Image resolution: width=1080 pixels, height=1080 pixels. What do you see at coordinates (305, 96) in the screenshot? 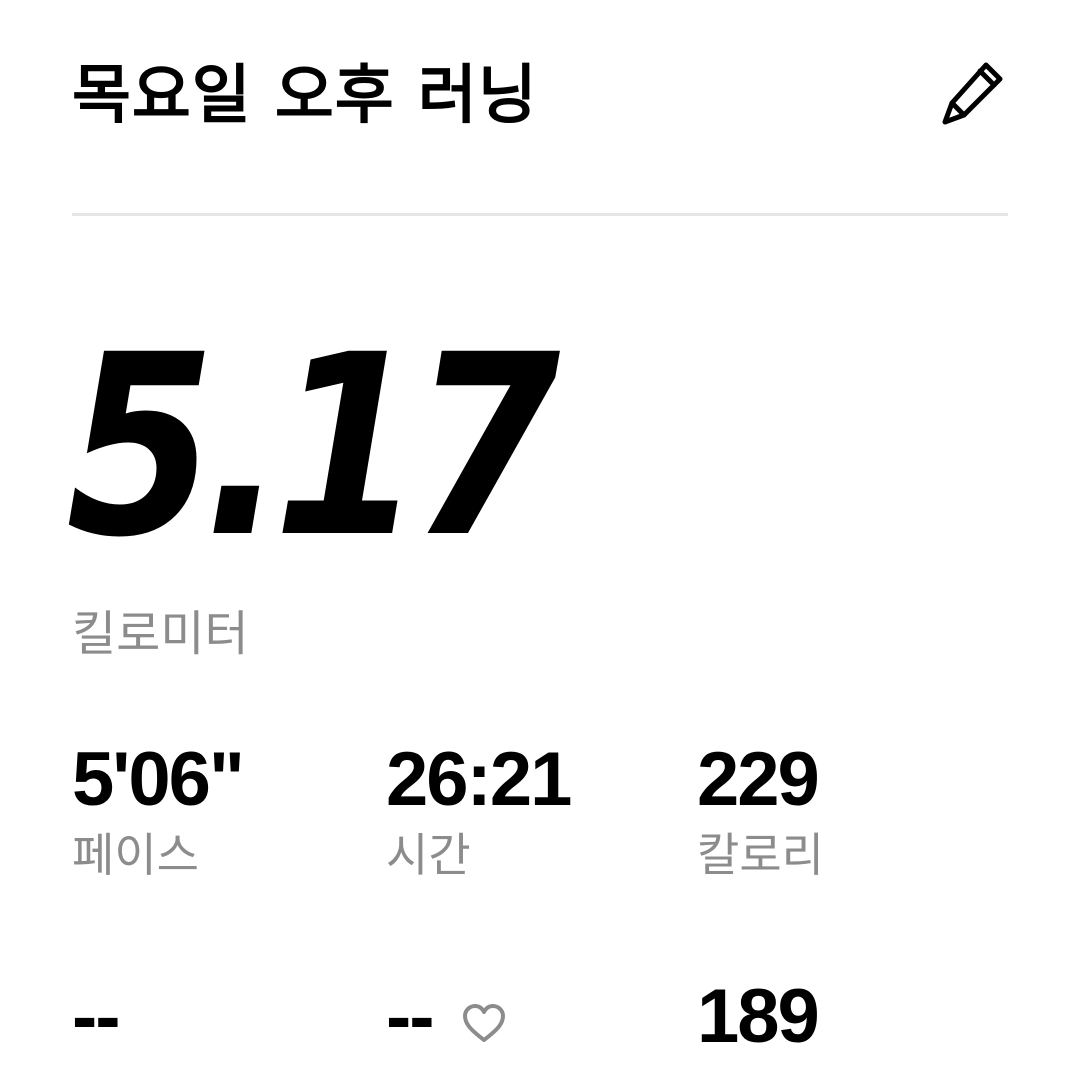
I see `activity-title: 목요일 오후 러닝` at bounding box center [305, 96].